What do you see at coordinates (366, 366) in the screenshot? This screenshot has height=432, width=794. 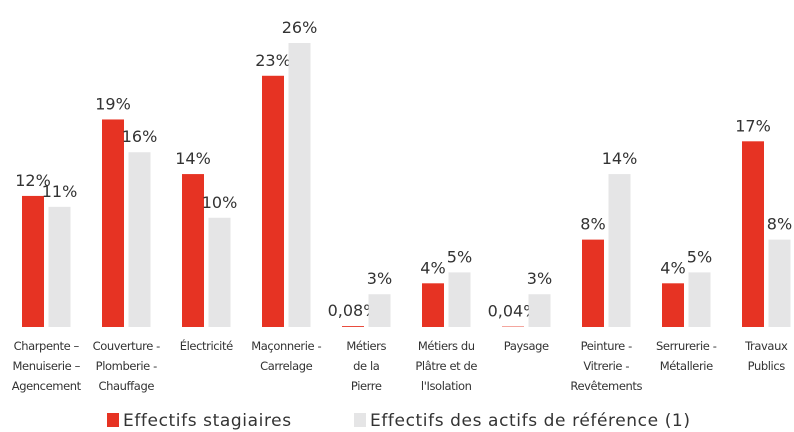 I see `category-label: de la` at bounding box center [366, 366].